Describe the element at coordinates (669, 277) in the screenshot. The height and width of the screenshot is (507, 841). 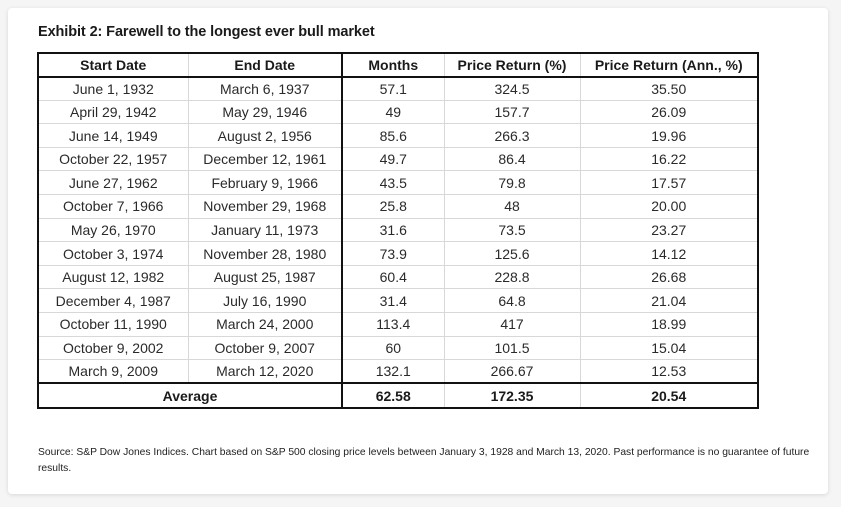
I see `price-return-ann: 26.68` at that location.